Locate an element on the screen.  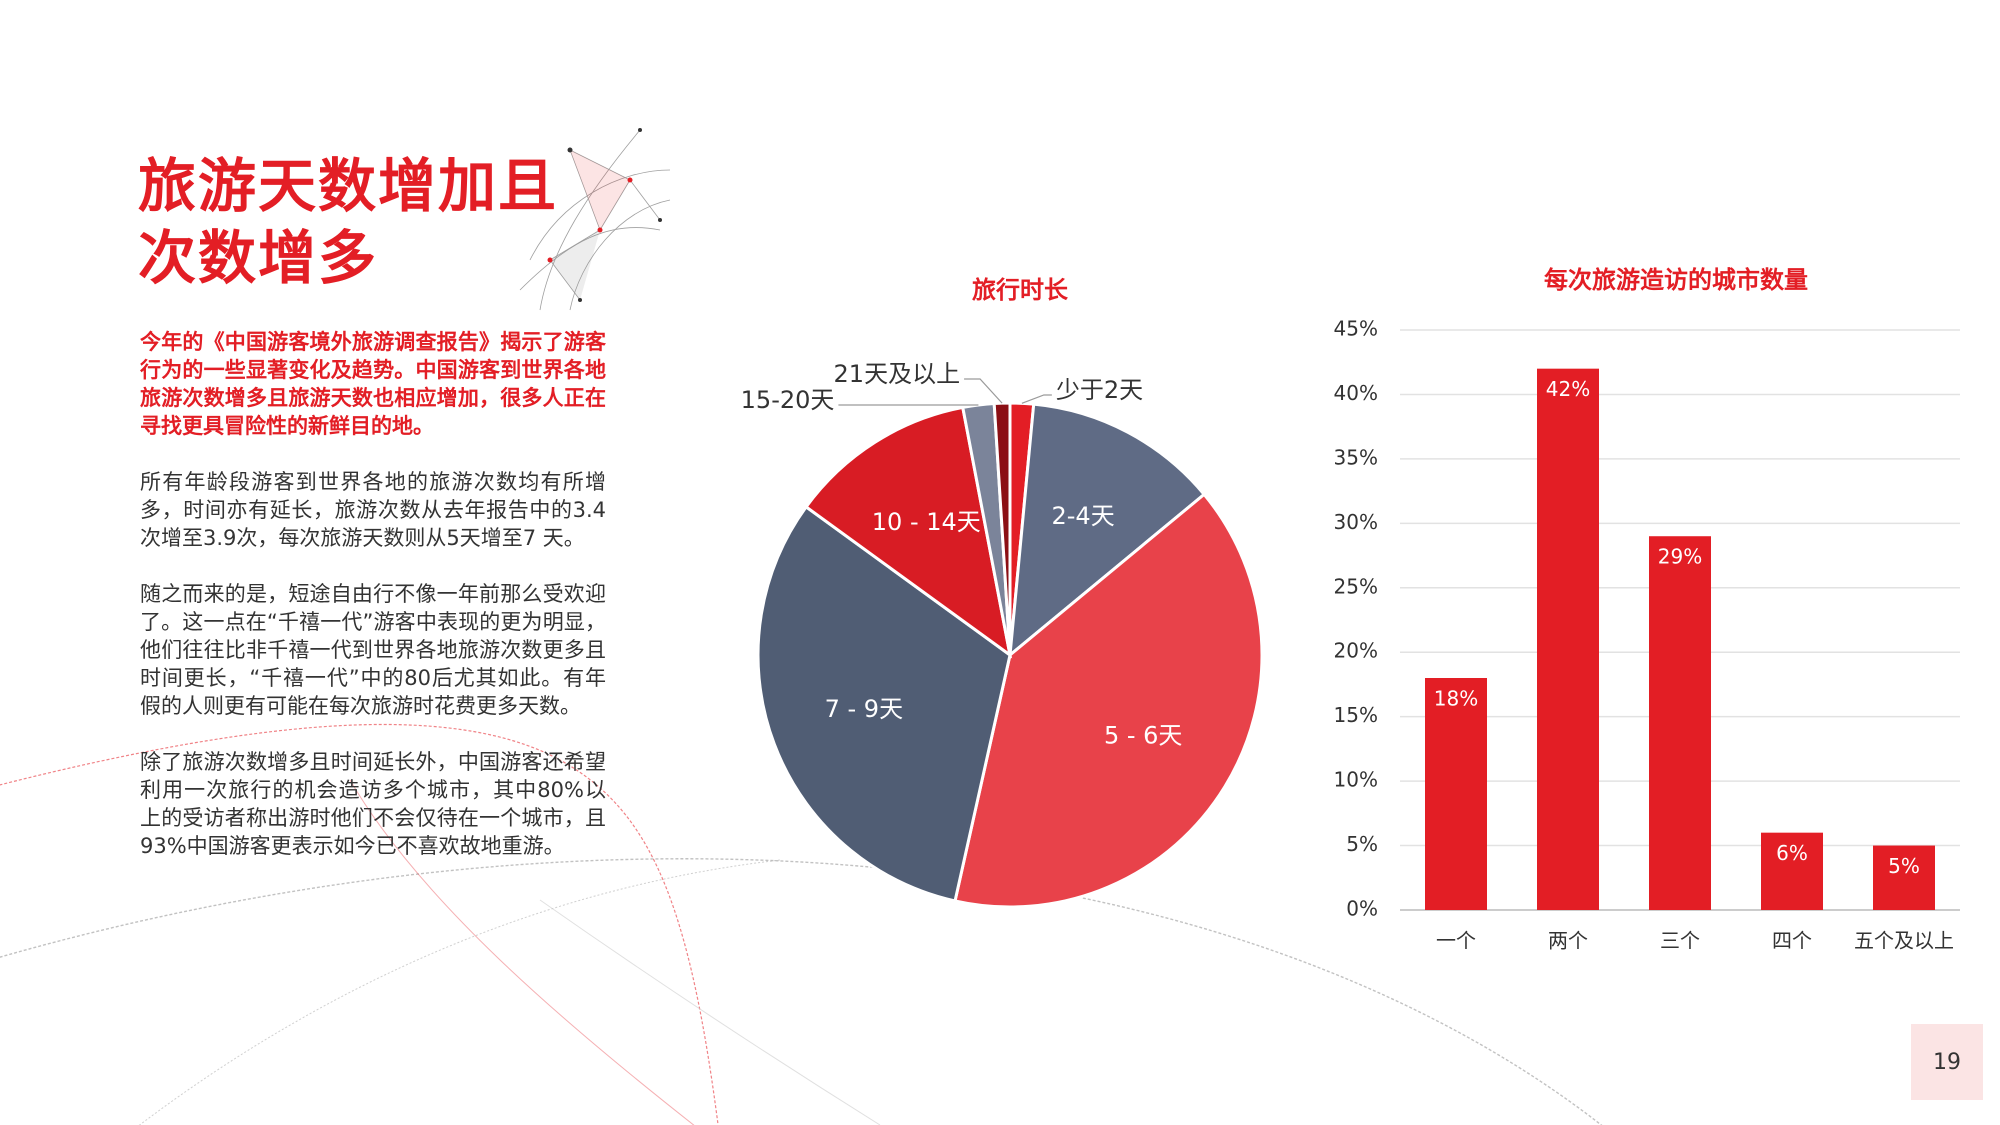
y-tick-label: 10% is located at coordinates (1356, 780).